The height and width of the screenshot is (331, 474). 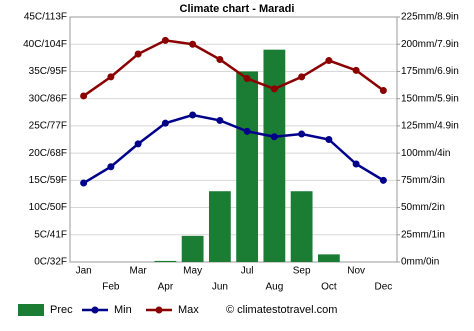 I want to click on y-tick-label: 5C/41F, so click(x=50, y=234).